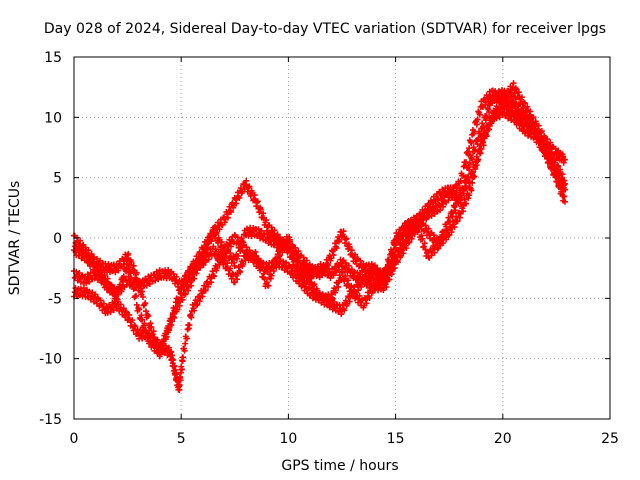  What do you see at coordinates (55, 299) in the screenshot?
I see `y-tick-label: -5` at bounding box center [55, 299].